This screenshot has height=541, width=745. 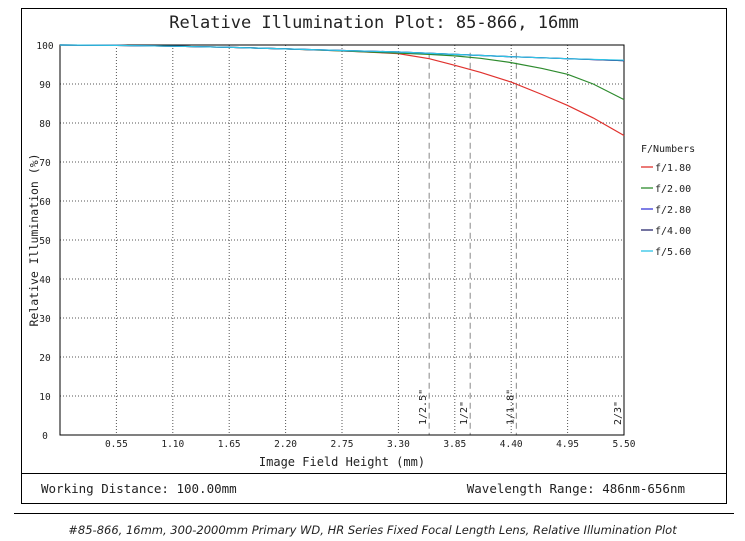 I want to click on y-tick-label: 30, so click(x=45, y=319).